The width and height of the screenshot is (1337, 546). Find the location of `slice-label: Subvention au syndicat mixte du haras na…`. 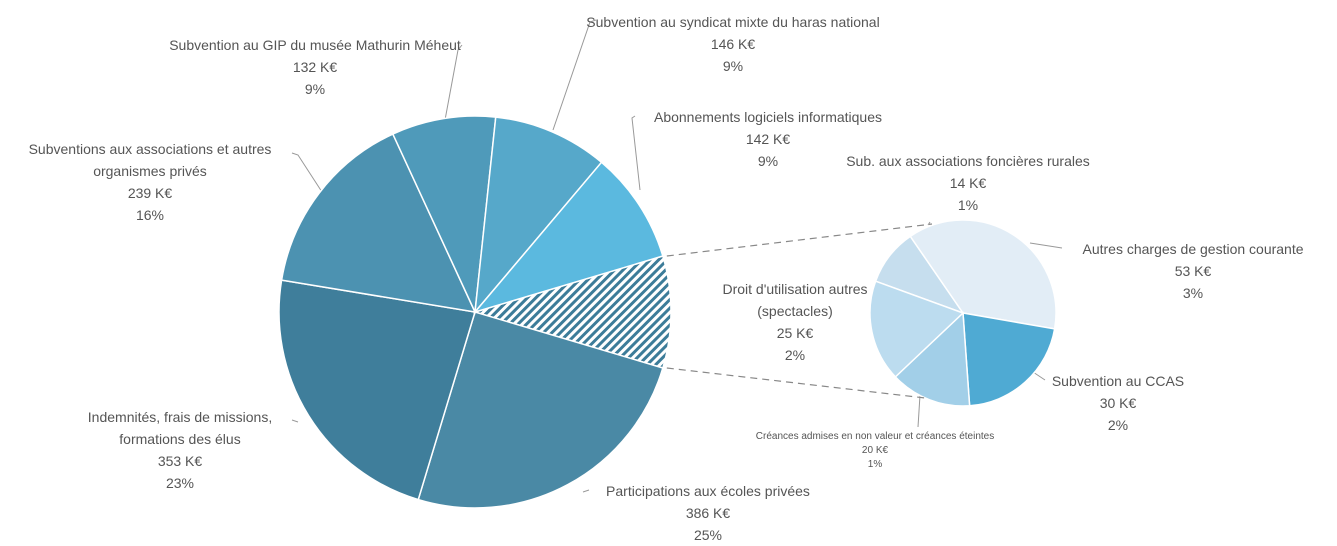

slice-label: Subvention au syndicat mixte du haras na… is located at coordinates (733, 44).